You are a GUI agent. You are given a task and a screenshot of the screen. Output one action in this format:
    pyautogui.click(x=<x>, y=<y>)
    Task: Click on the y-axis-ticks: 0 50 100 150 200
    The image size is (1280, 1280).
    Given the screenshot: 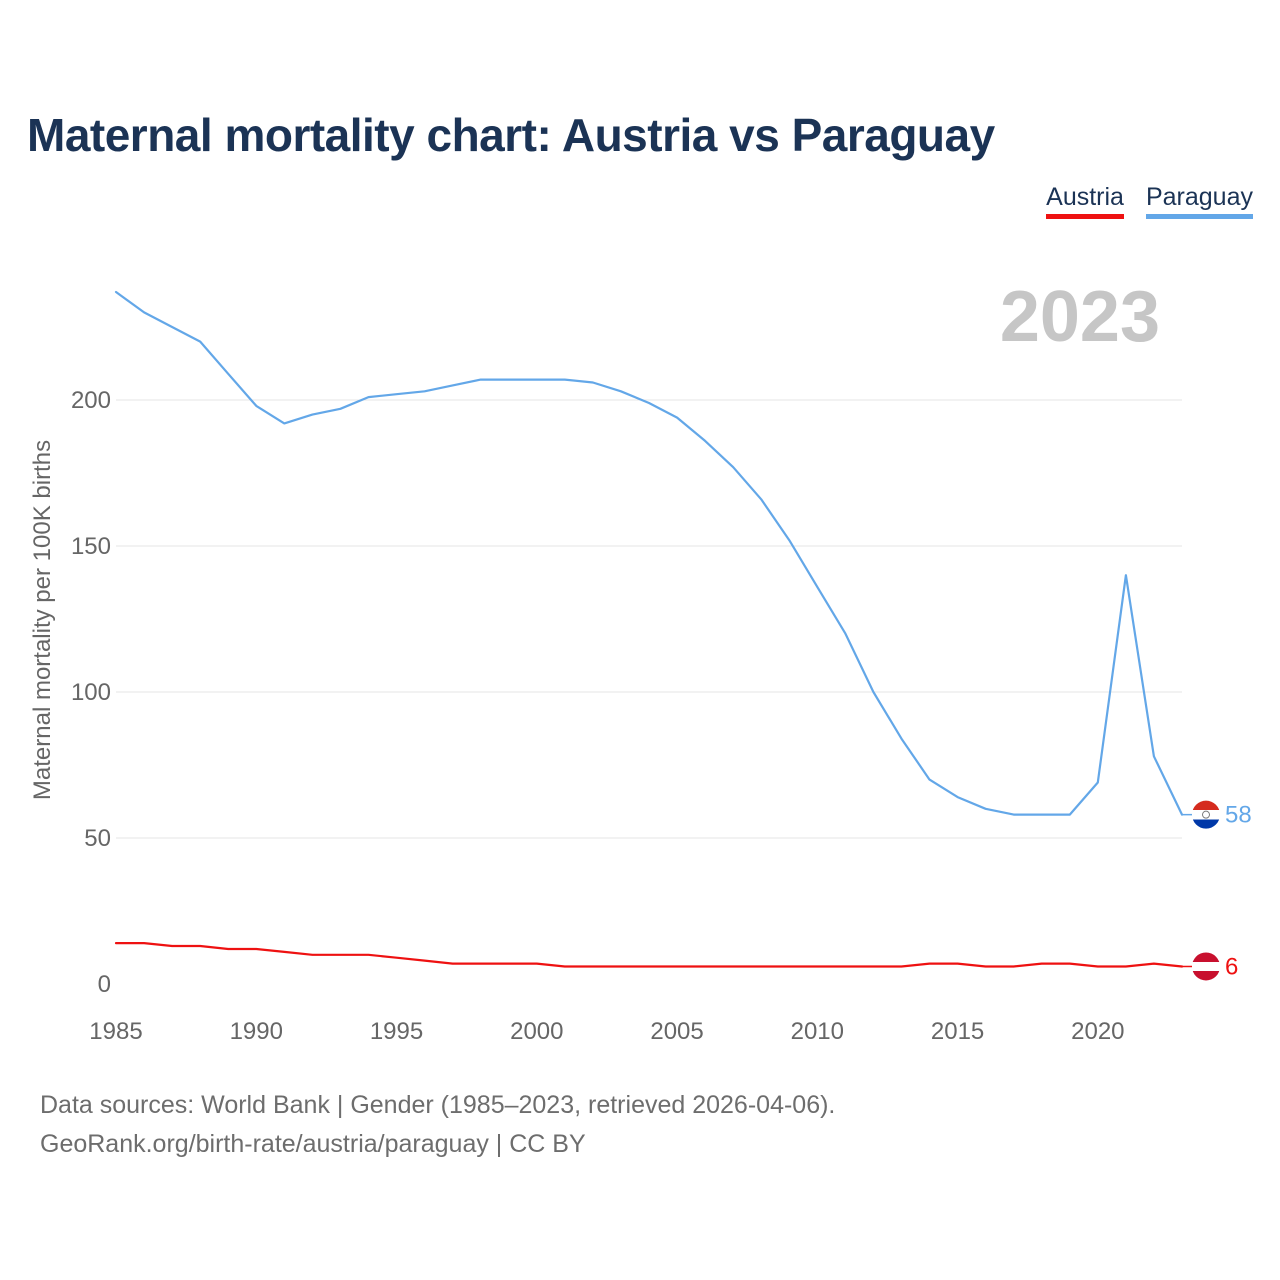 What is the action you would take?
    pyautogui.click(x=91, y=692)
    